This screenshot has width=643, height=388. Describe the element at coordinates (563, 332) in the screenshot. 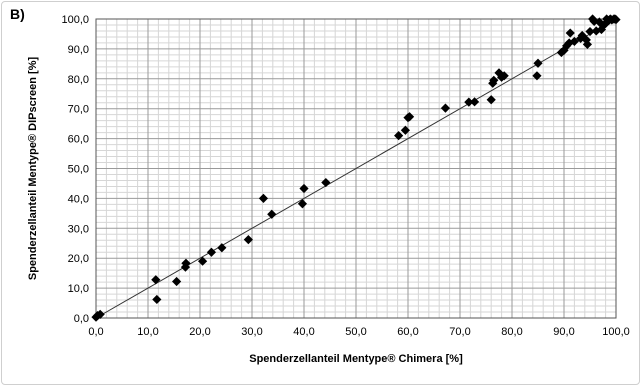

I see `x-tick-label: 90,0` at that location.